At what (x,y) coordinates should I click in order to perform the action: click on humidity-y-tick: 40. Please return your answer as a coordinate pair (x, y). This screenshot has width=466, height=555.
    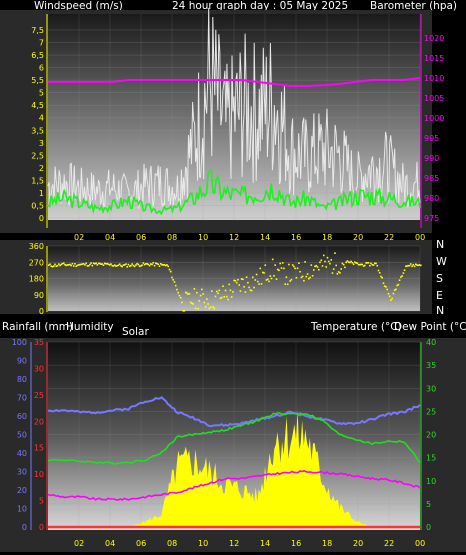
    Looking at the image, I should click on (22, 453).